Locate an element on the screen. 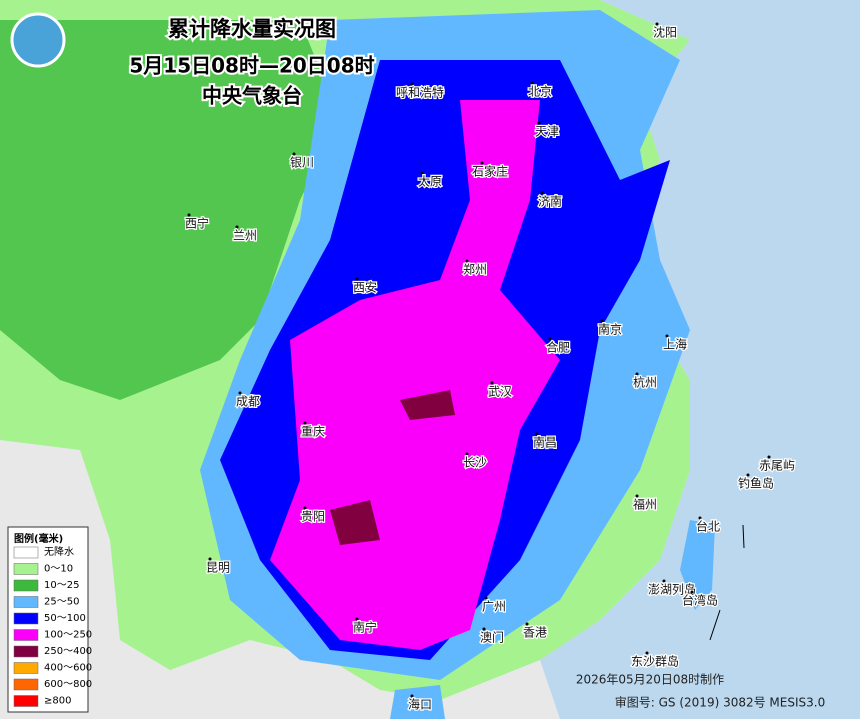  city-label: 太原 is located at coordinates (430, 181).